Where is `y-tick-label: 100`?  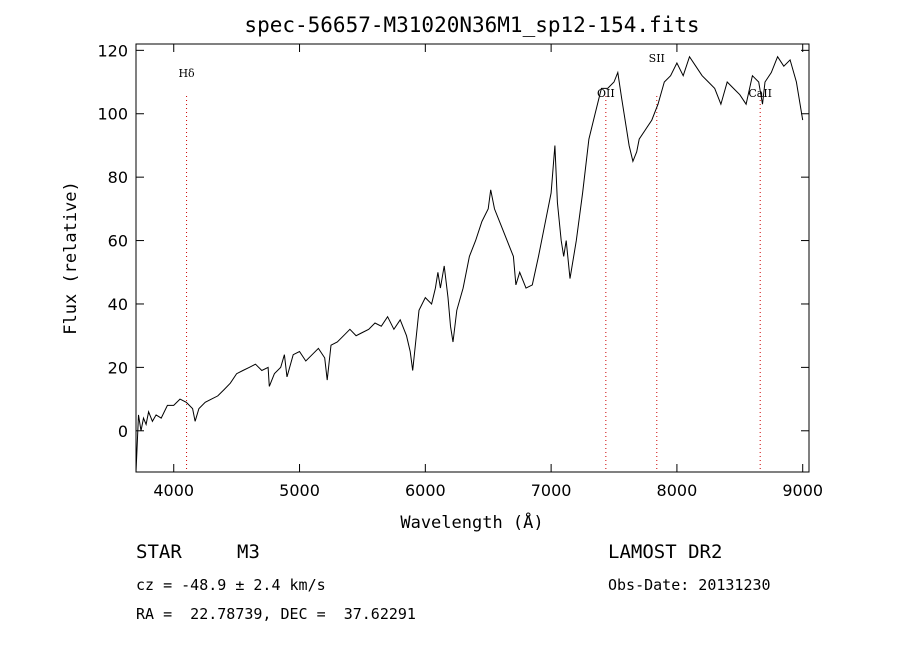
y-tick-label: 100 is located at coordinates (112, 114).